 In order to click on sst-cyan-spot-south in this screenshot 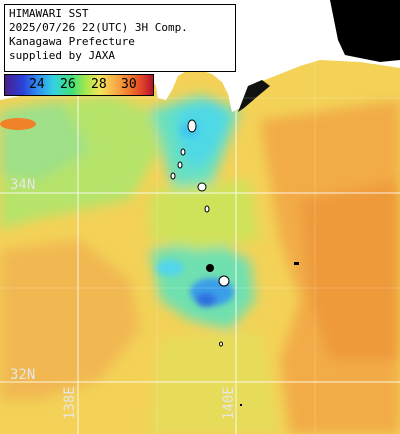, I will do `click(170, 268)`.